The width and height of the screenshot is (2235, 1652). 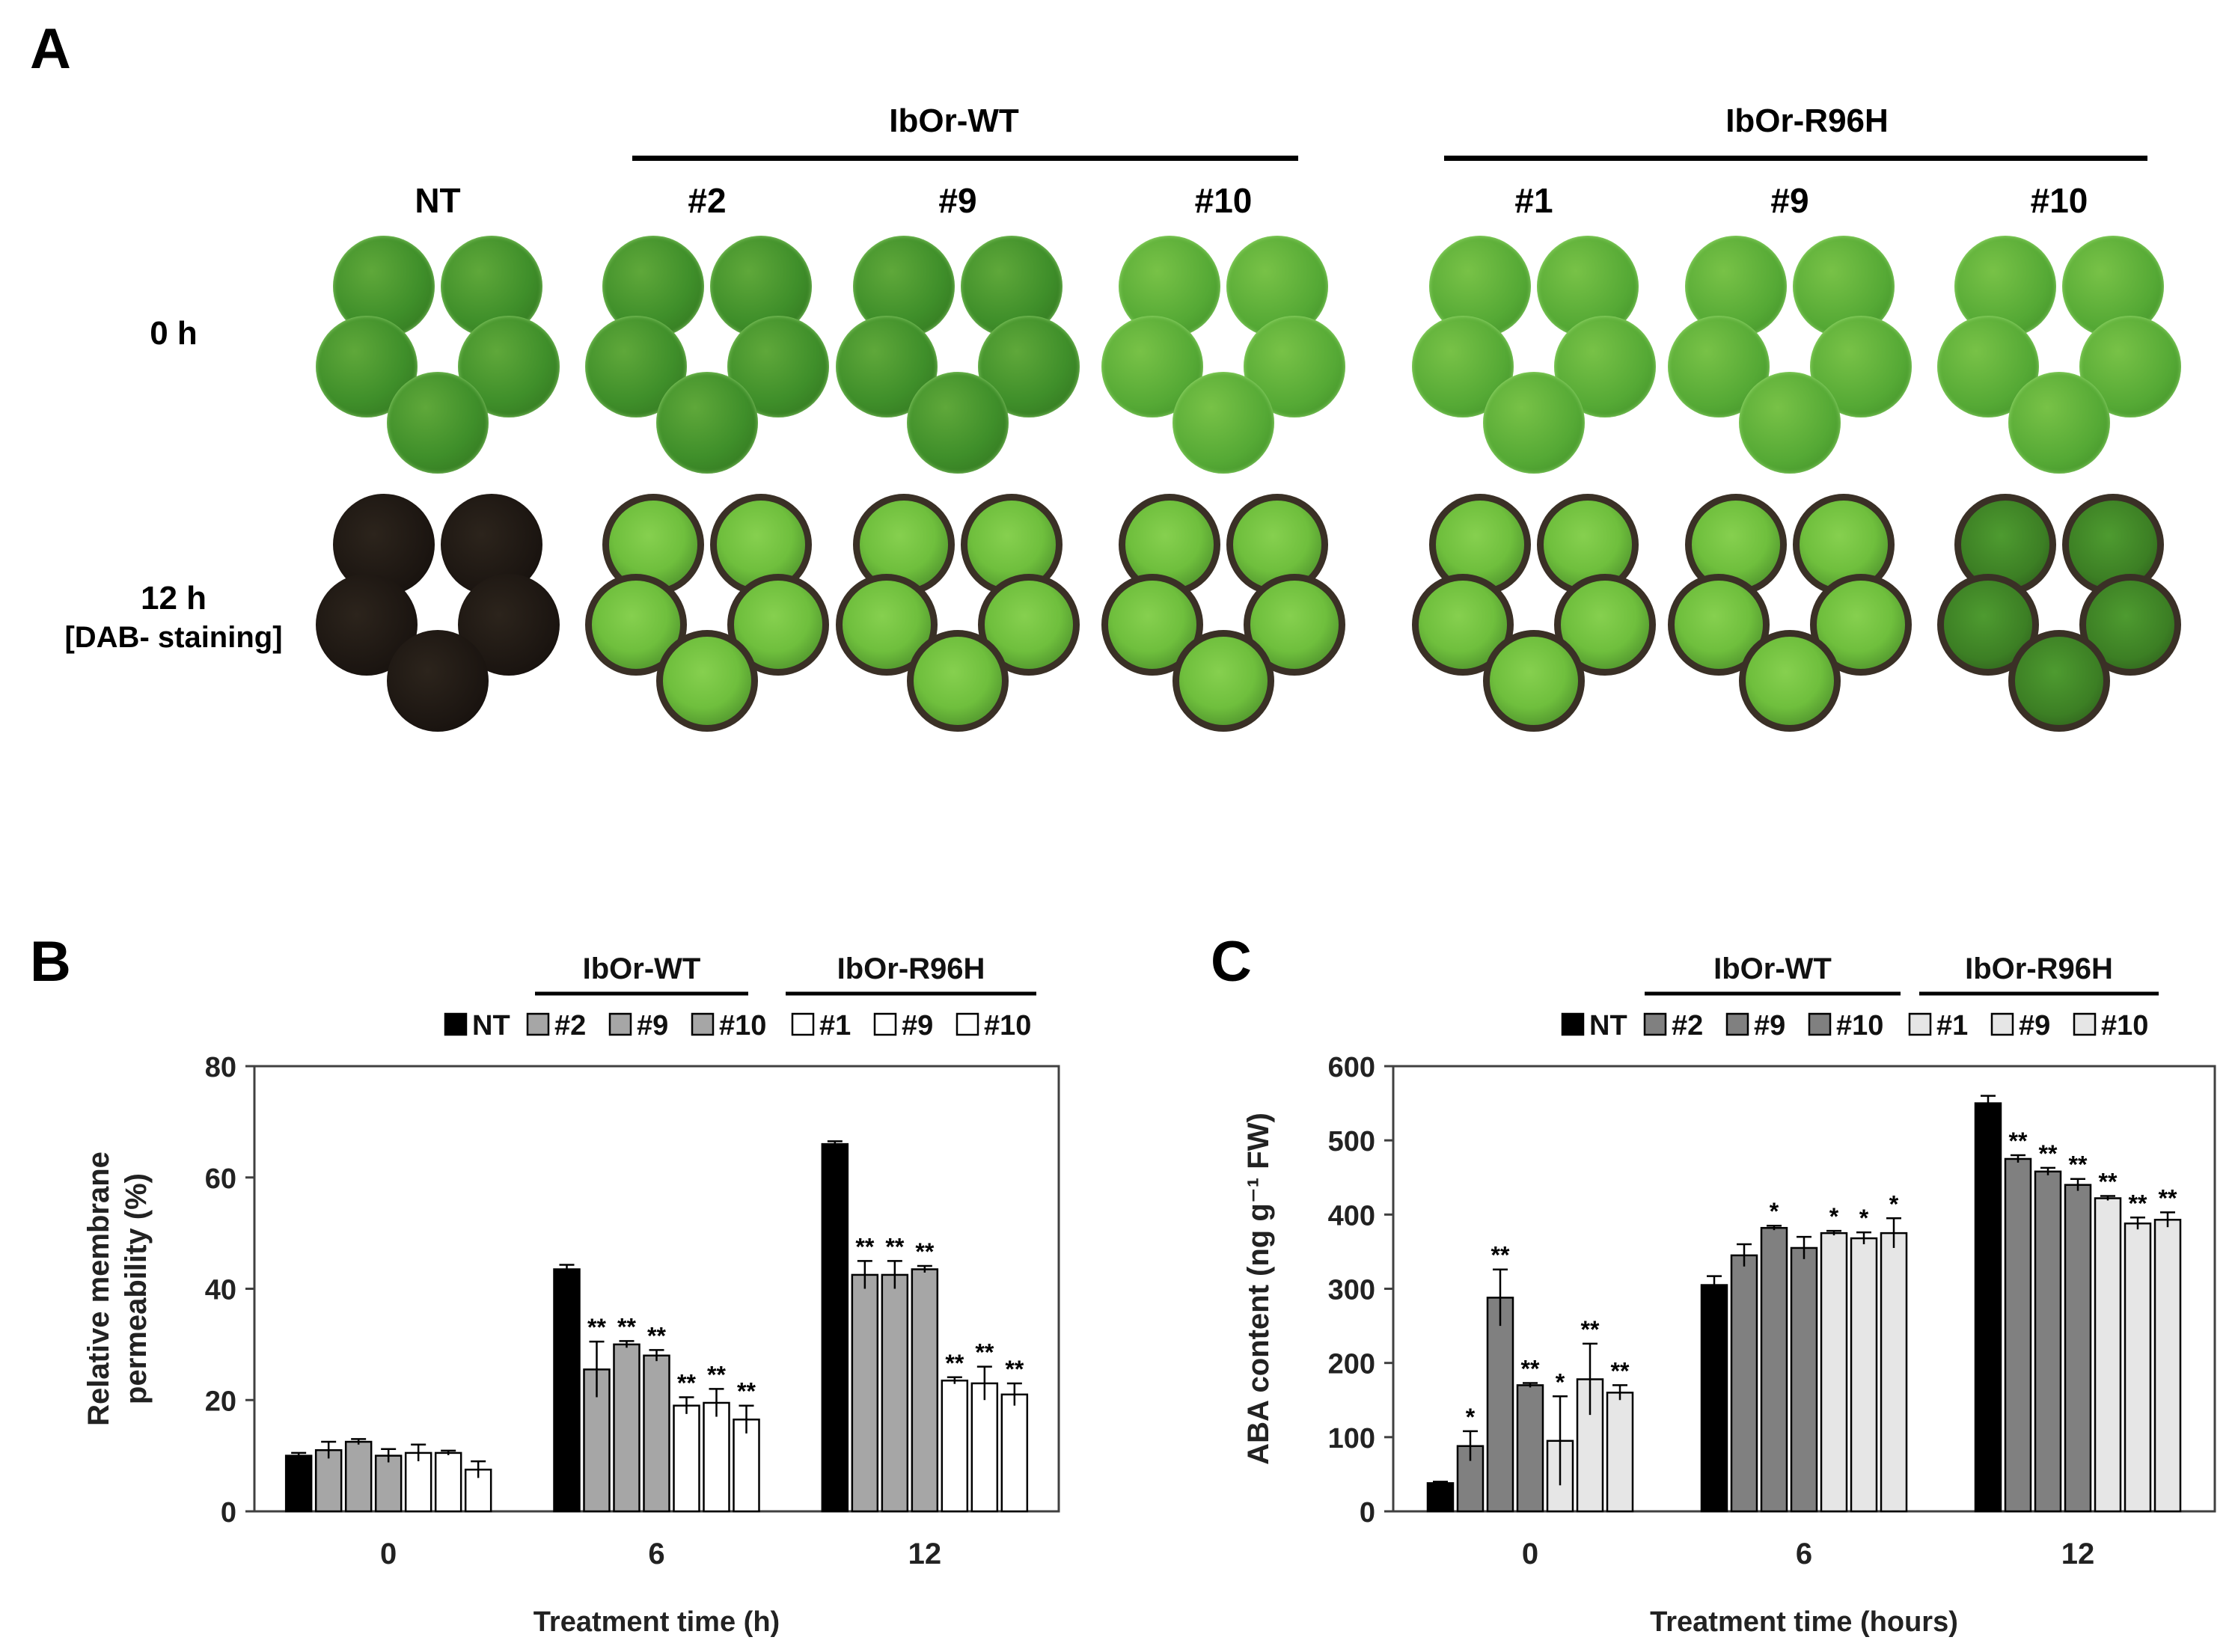 I want to click on chart-b-xtick-label: 0, so click(x=388, y=1554).